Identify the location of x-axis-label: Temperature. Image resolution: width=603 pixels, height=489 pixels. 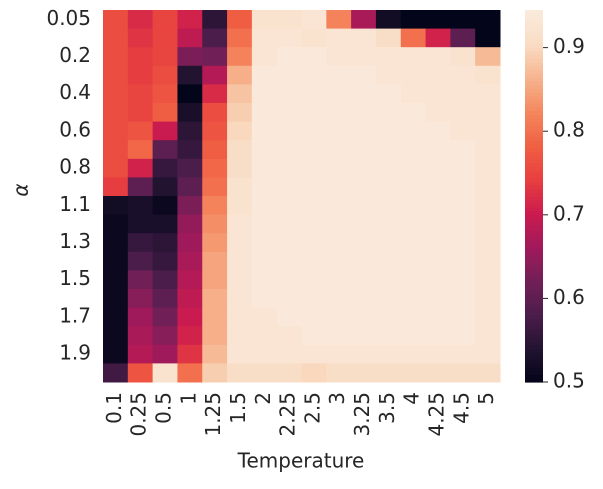
(301, 461).